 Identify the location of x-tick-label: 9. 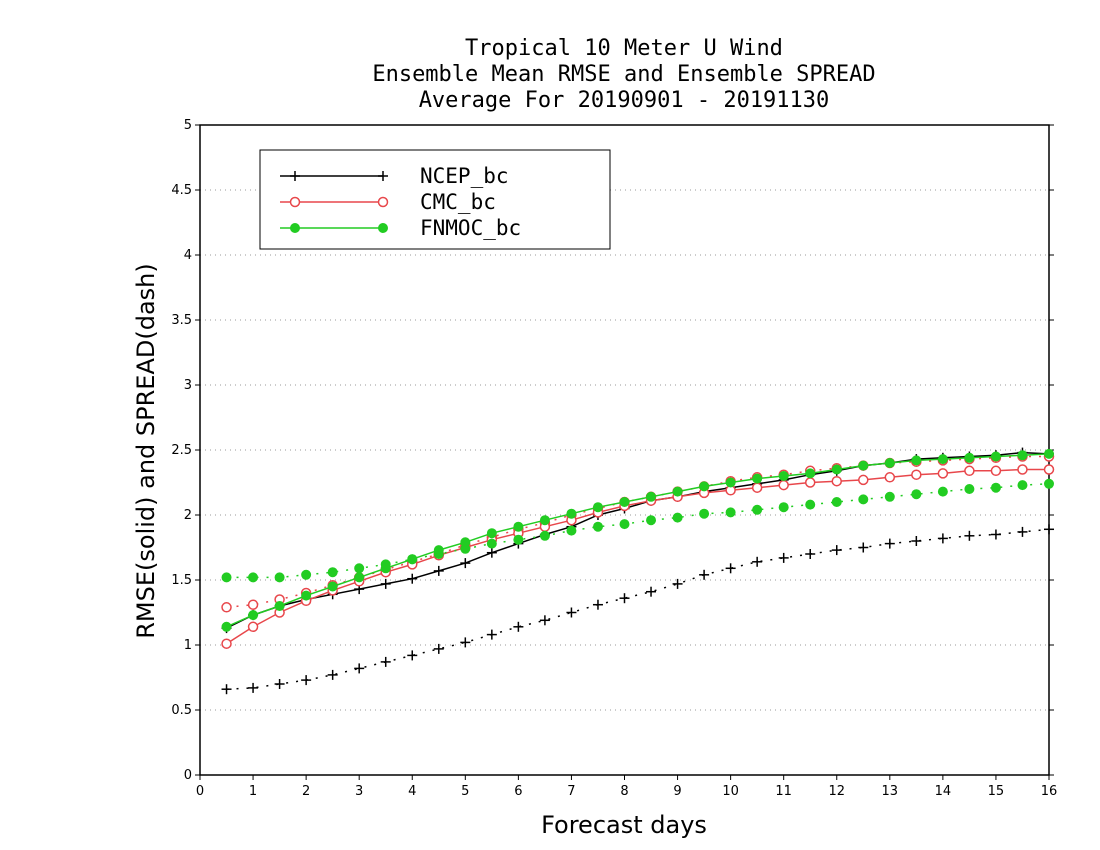
(677, 791).